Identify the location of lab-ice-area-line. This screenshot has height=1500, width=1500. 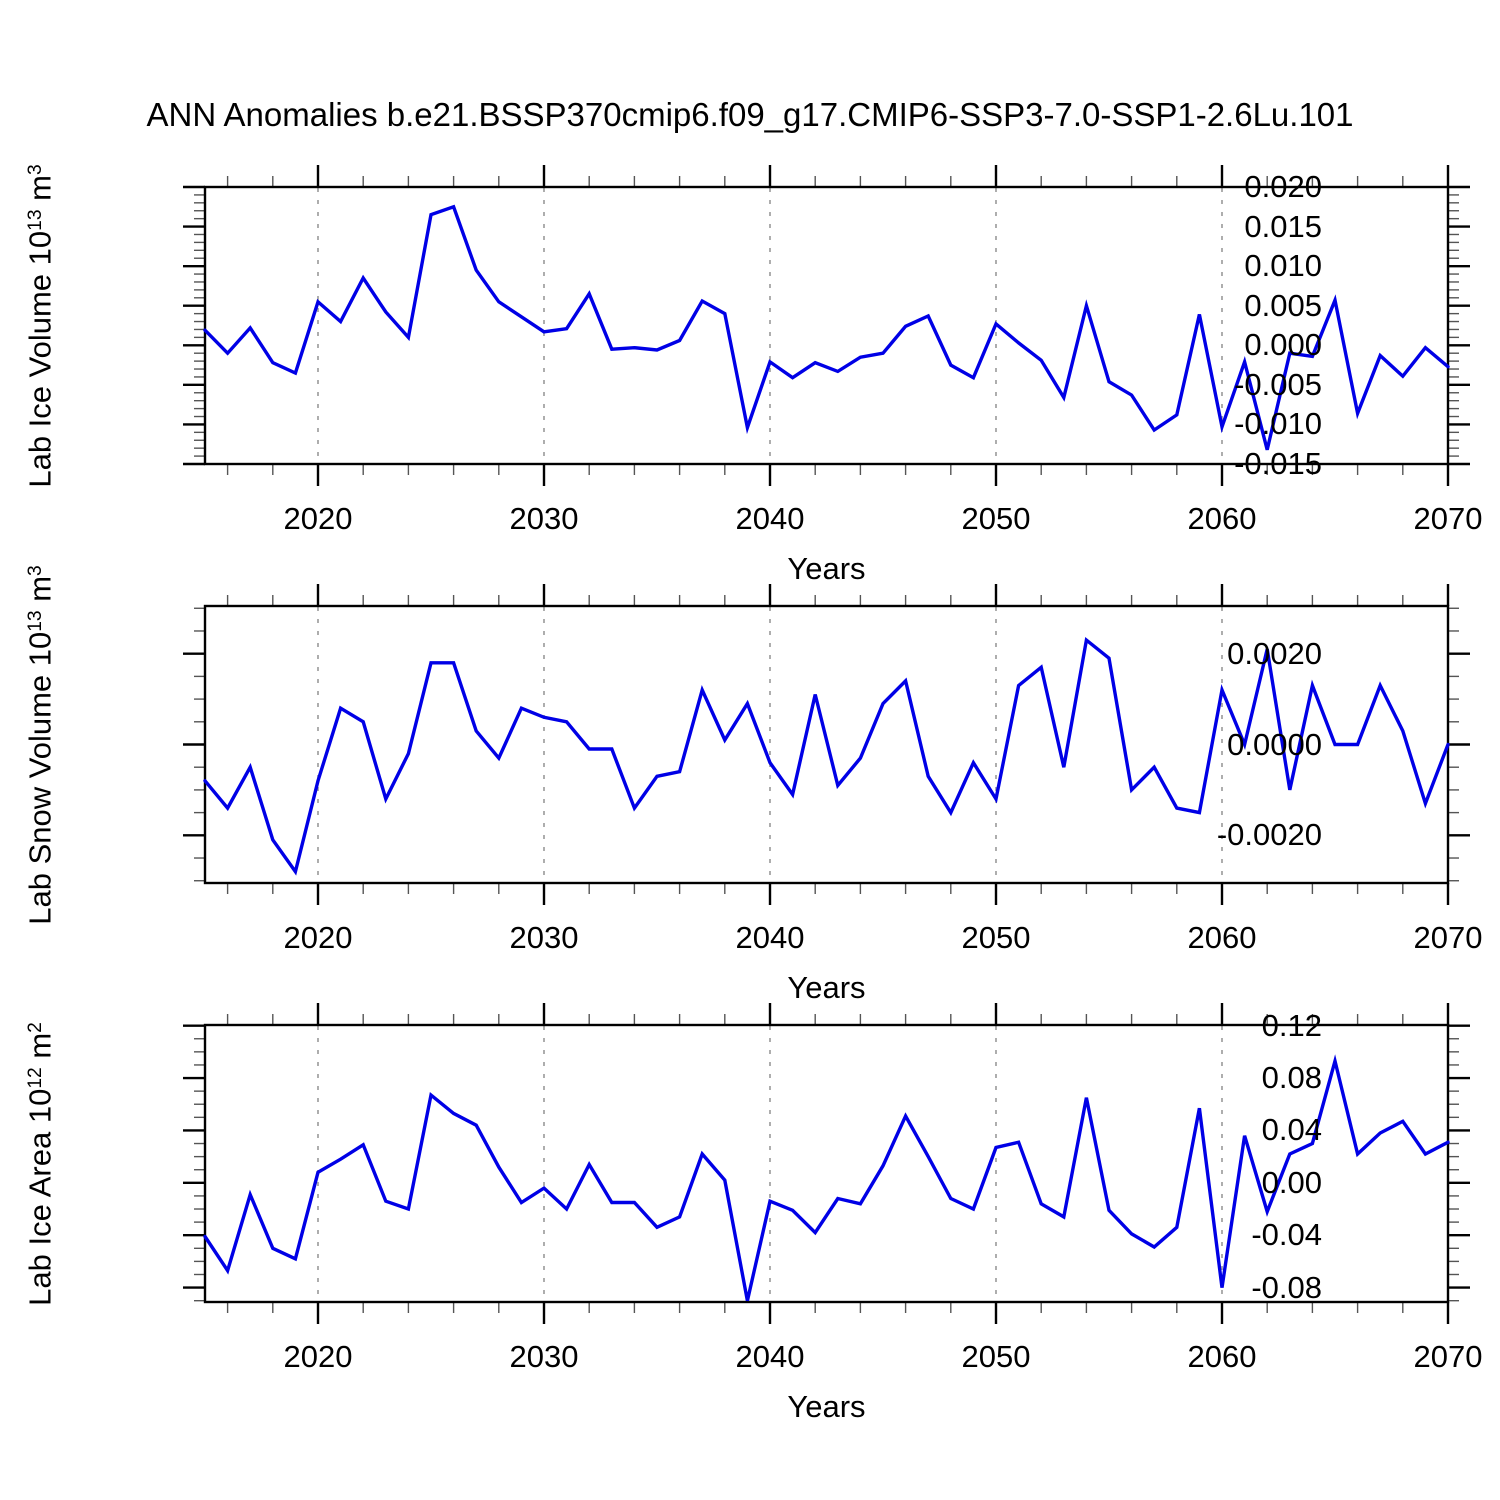
(826, 1178).